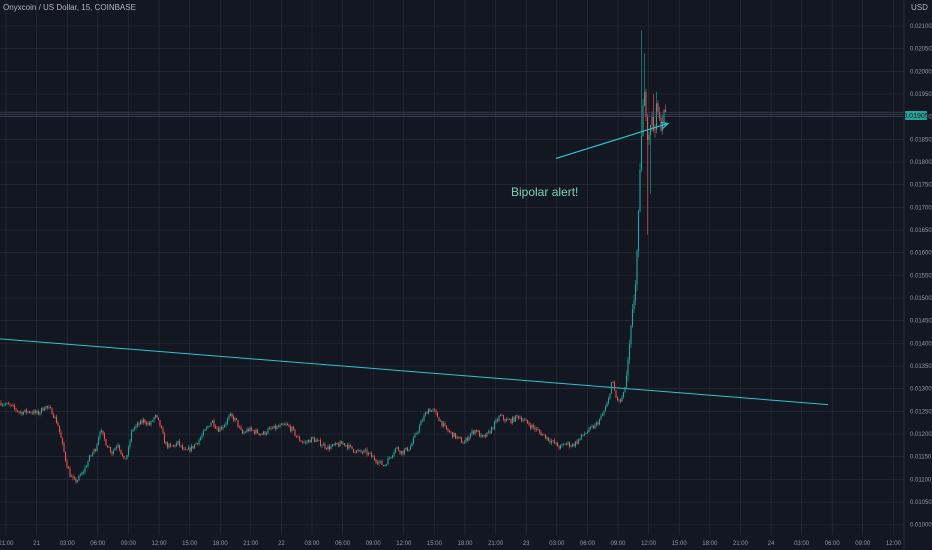 This screenshot has width=932, height=550. I want to click on x-tick-label: 21, so click(36, 544).